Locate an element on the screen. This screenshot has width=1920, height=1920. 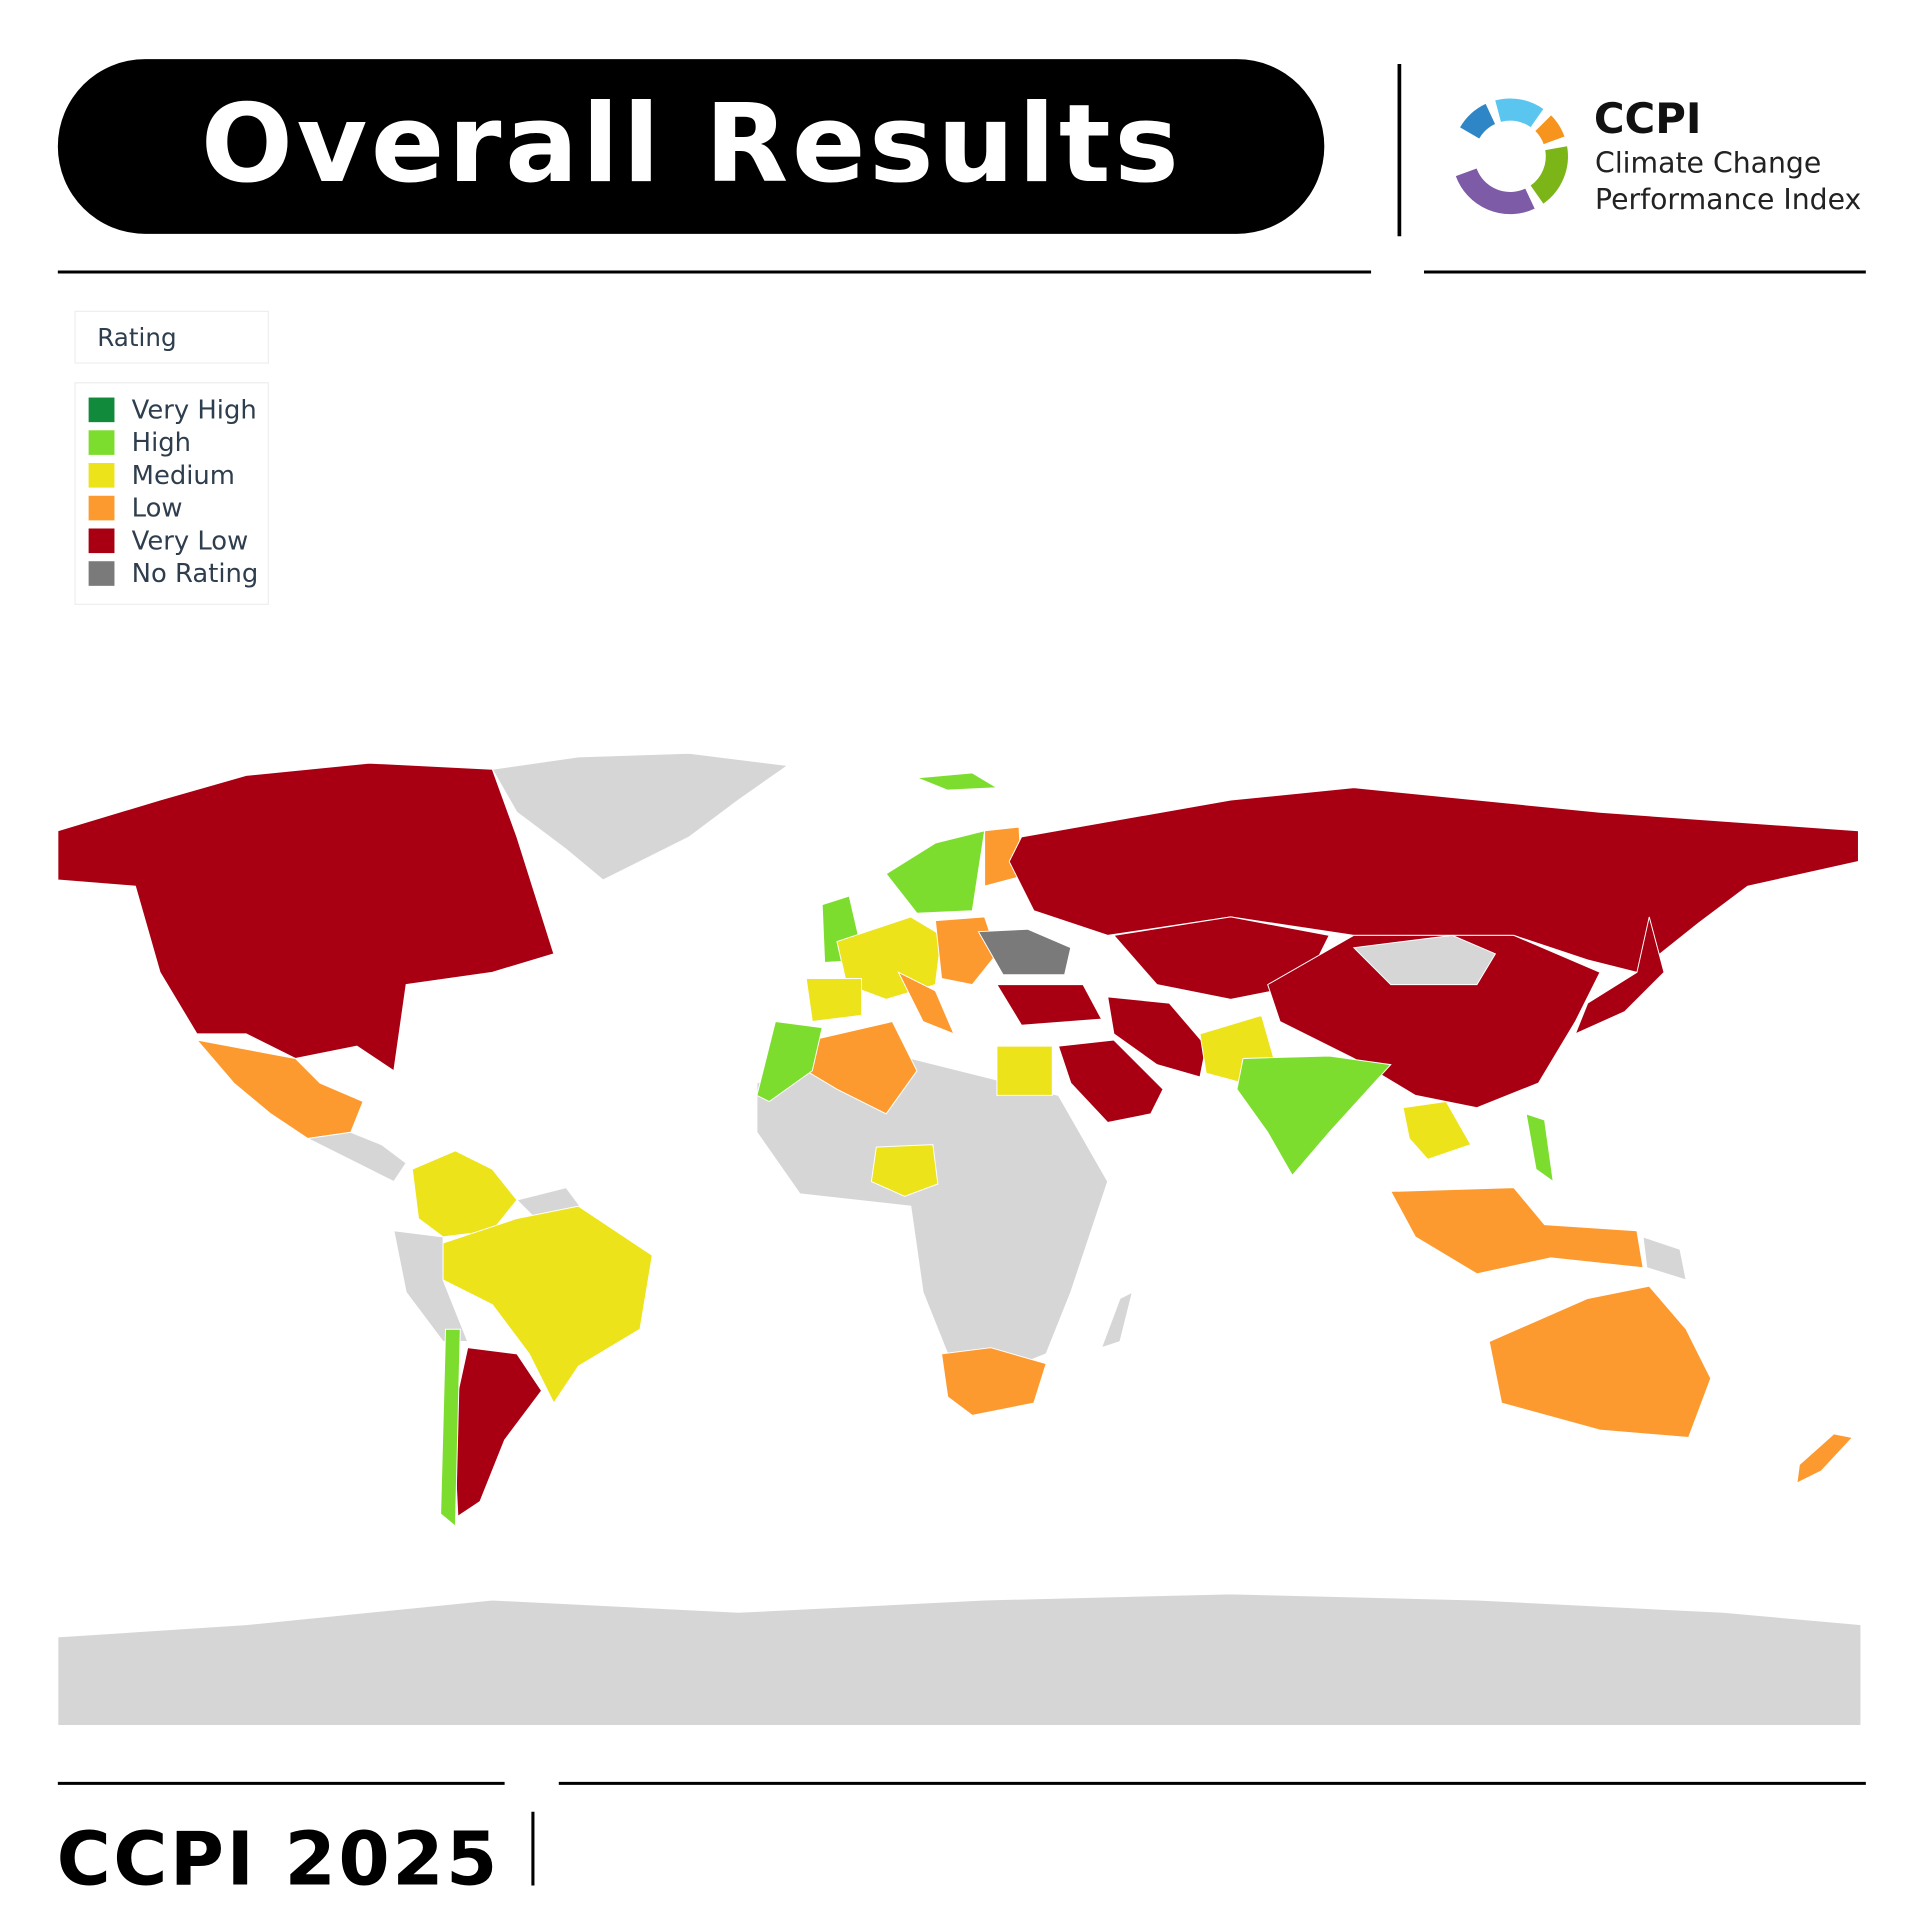
logo-name: Climate Change is located at coordinates (1708, 162).